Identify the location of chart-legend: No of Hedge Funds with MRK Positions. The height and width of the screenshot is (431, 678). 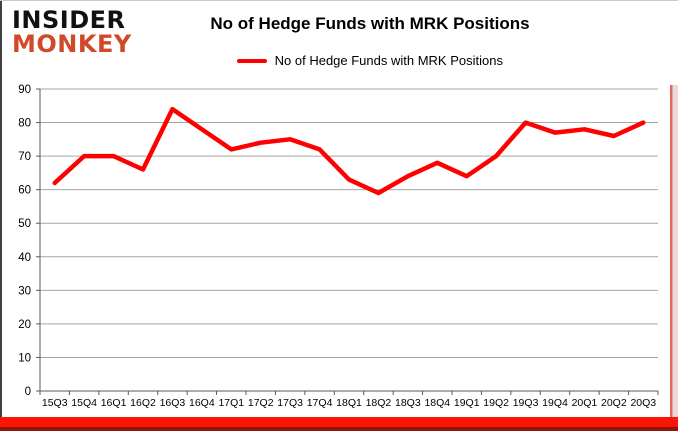
(370, 60).